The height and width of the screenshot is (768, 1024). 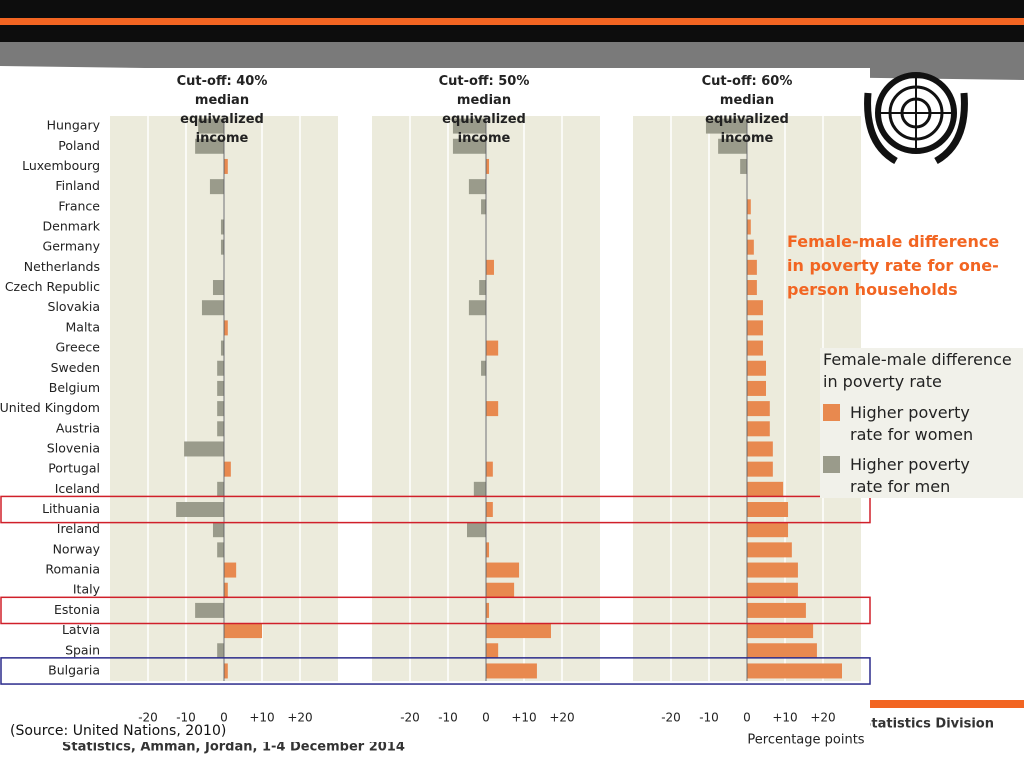 What do you see at coordinates (78, 528) in the screenshot?
I see `y-tick-label: Ireland` at bounding box center [78, 528].